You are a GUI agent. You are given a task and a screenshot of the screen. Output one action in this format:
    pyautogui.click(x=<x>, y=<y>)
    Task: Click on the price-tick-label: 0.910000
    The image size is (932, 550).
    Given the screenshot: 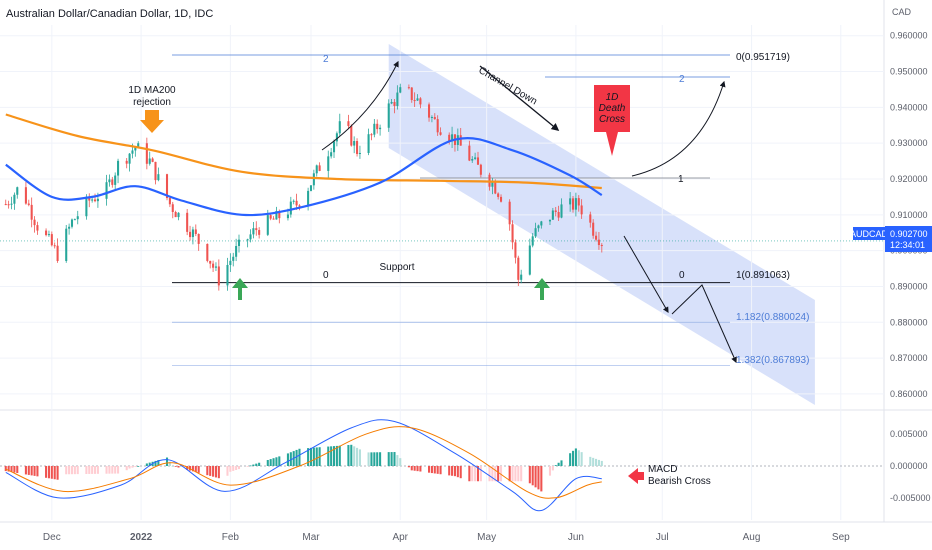 What is the action you would take?
    pyautogui.click(x=909, y=215)
    